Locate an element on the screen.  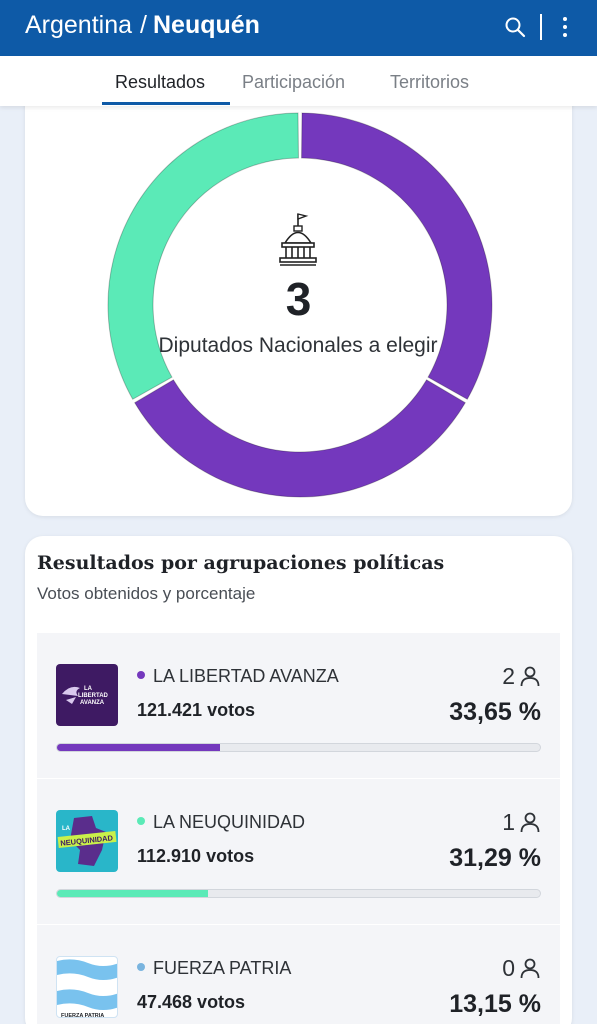
party-votes: 112.910 votos is located at coordinates (196, 856).